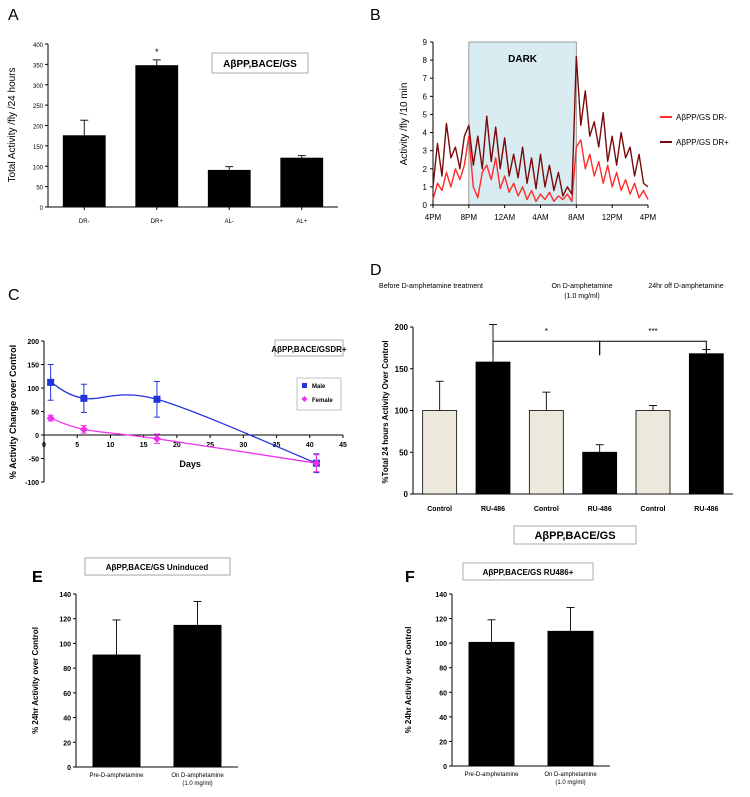  Describe the element at coordinates (38, 87) in the screenshot. I see `y-tick-label: 300` at that location.